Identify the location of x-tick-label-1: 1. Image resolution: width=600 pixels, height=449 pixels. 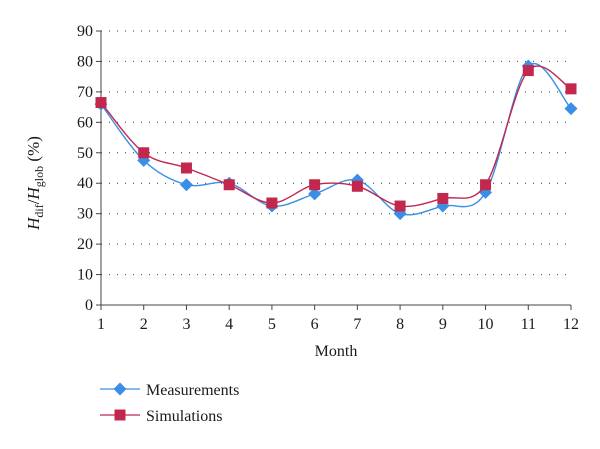
(101, 324).